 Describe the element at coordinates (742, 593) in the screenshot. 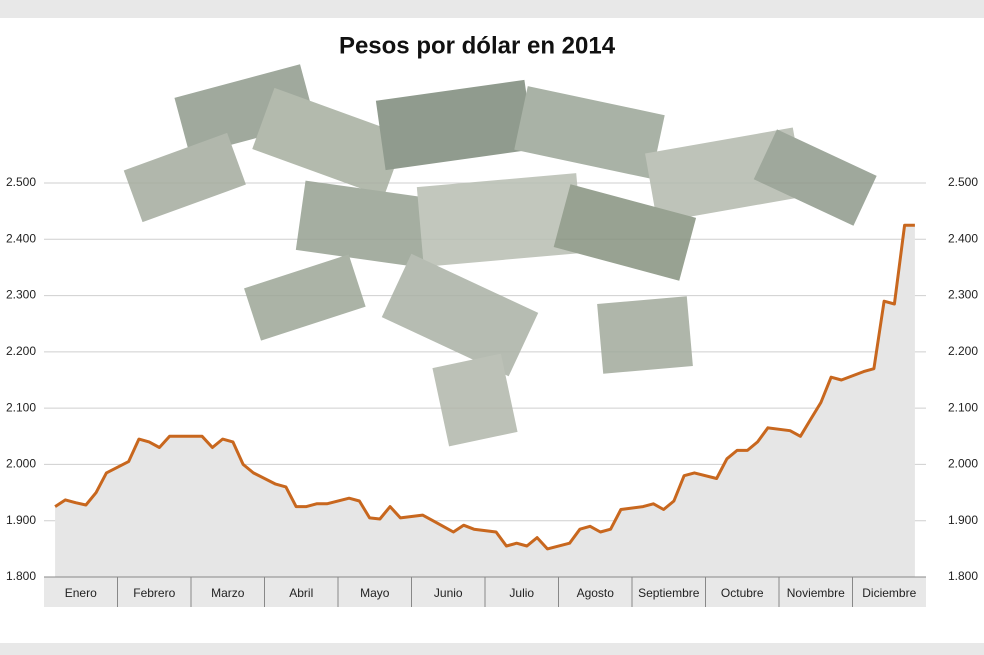

I see `x-tick-label: Octubre` at that location.